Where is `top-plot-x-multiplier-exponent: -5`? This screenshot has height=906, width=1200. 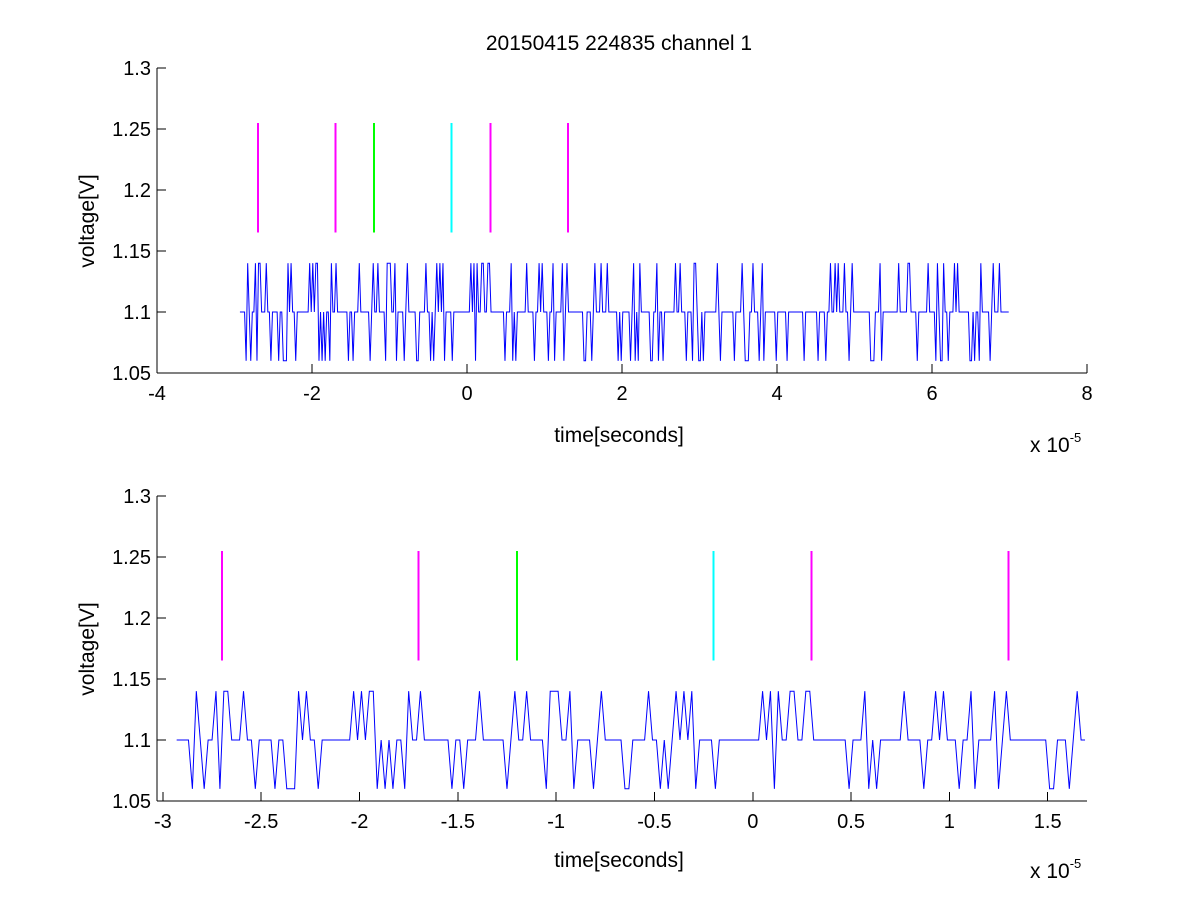 top-plot-x-multiplier-exponent: -5 is located at coordinates (1076, 437).